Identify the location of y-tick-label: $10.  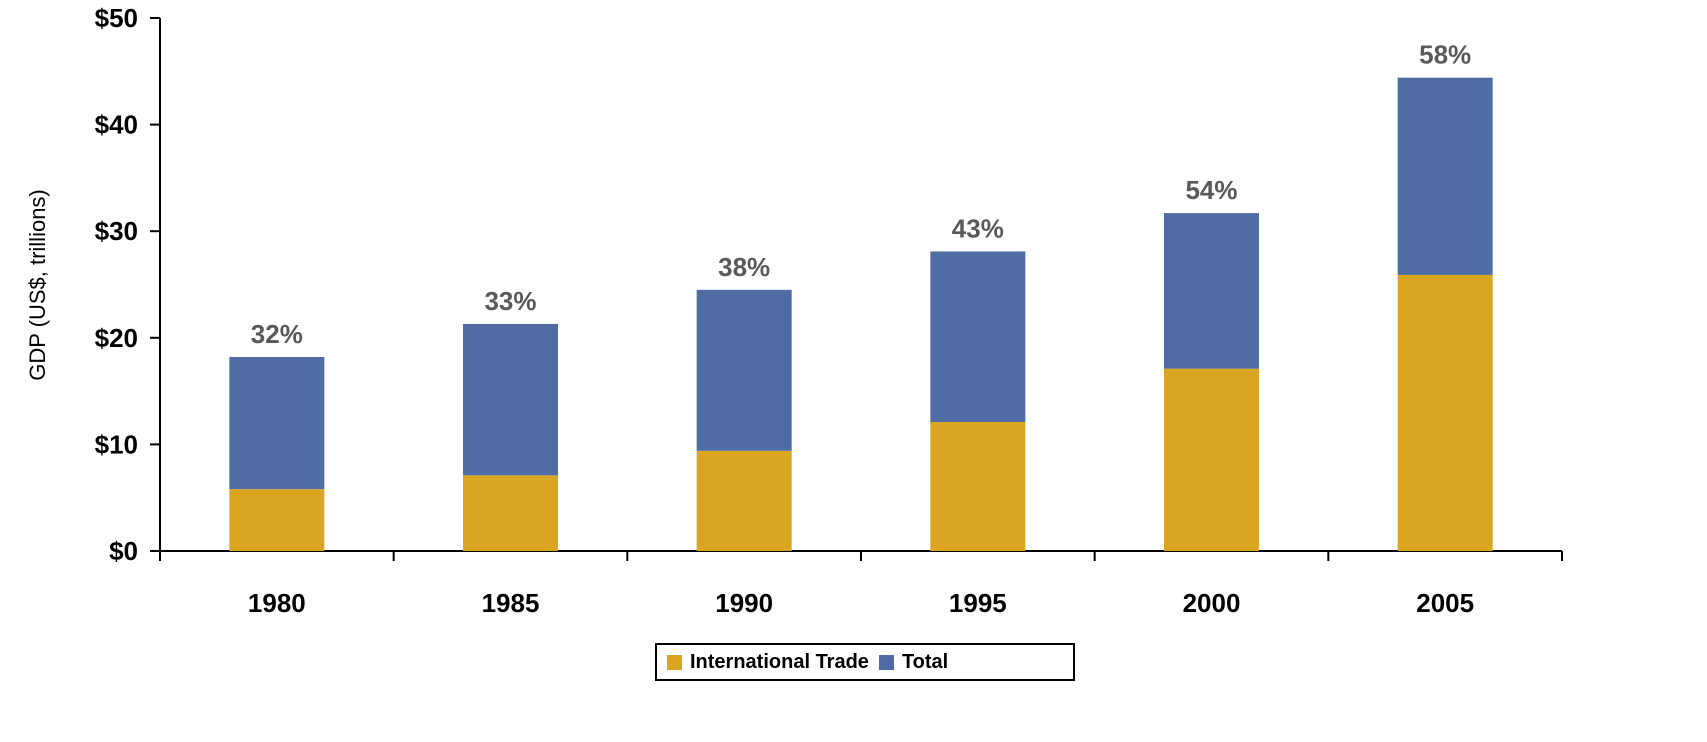
(116, 444).